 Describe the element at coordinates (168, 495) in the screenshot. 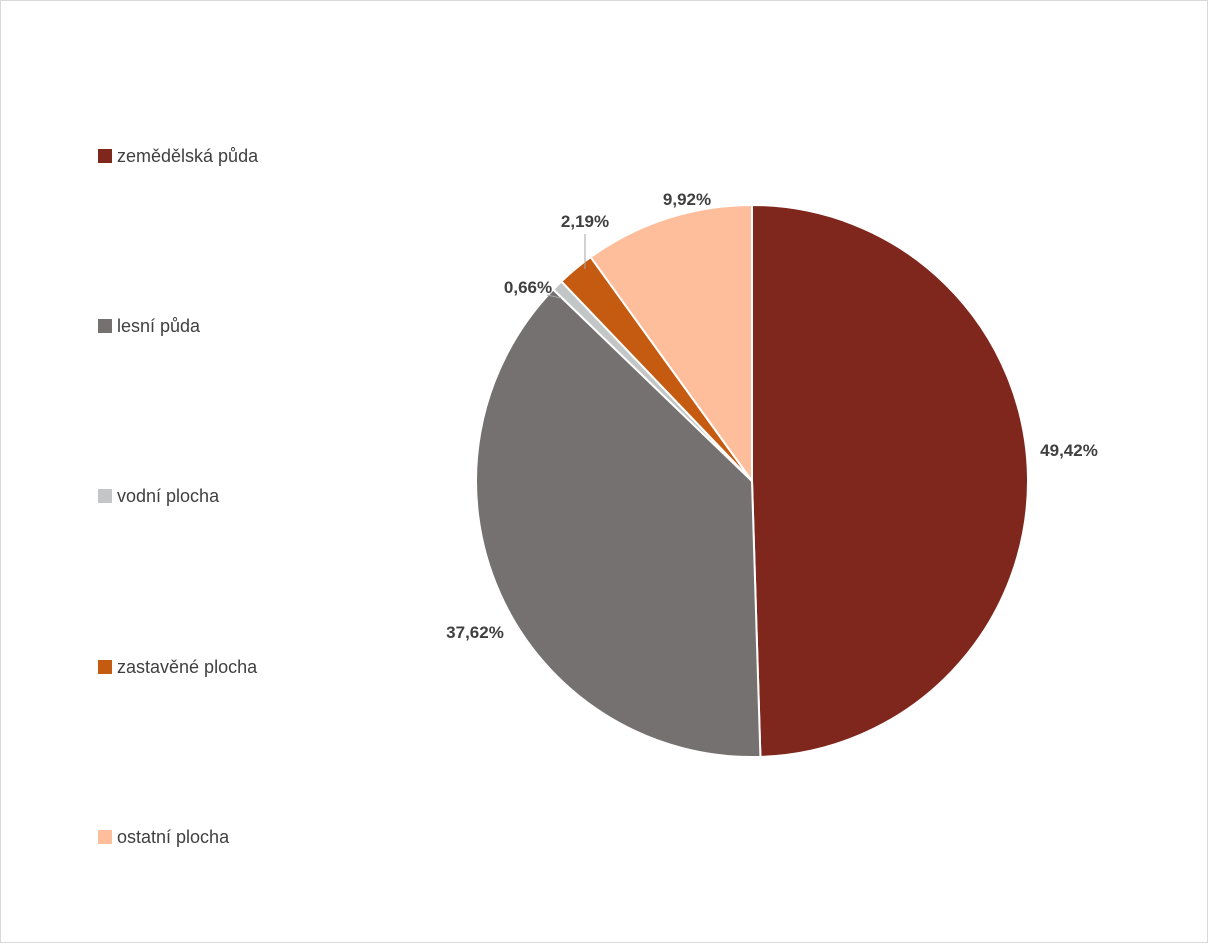

I see `legend-label: vodní plocha` at that location.